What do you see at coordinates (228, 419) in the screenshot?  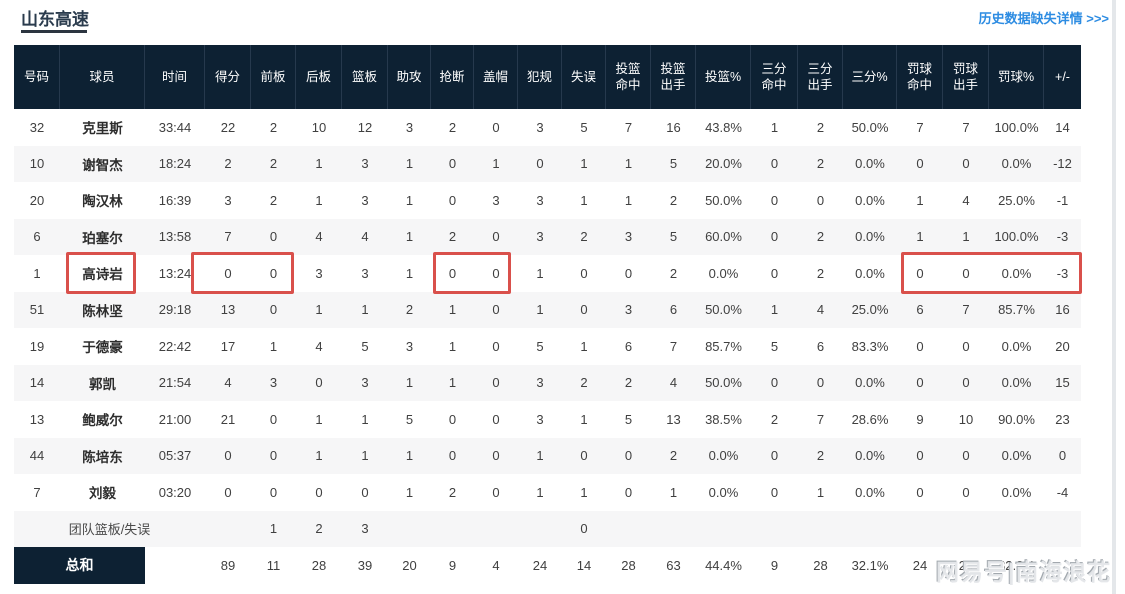 I see `stat-cell: 21` at bounding box center [228, 419].